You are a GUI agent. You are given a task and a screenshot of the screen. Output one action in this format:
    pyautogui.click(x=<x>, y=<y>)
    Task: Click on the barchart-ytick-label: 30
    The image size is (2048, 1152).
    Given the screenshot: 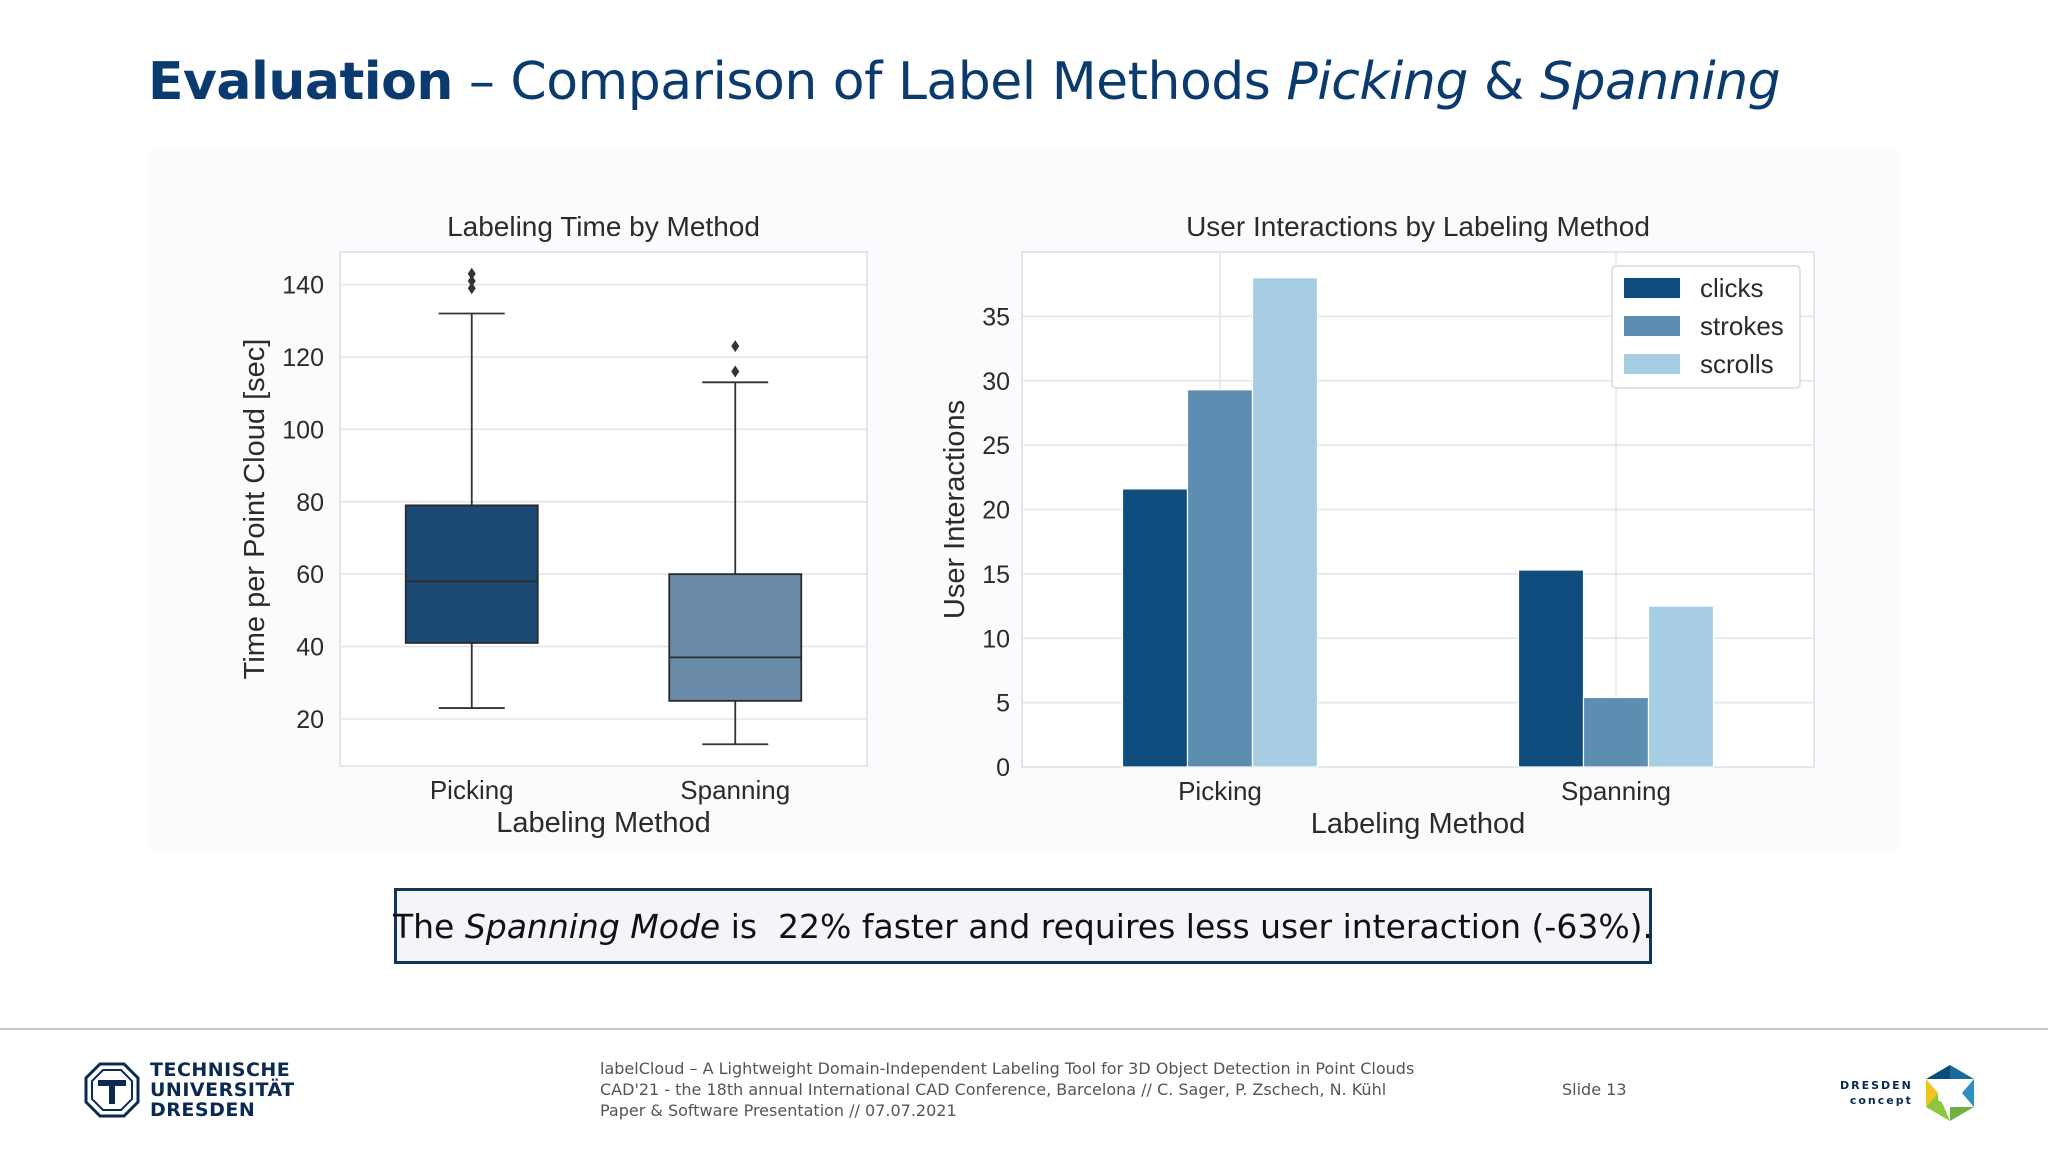 What is the action you would take?
    pyautogui.click(x=996, y=382)
    